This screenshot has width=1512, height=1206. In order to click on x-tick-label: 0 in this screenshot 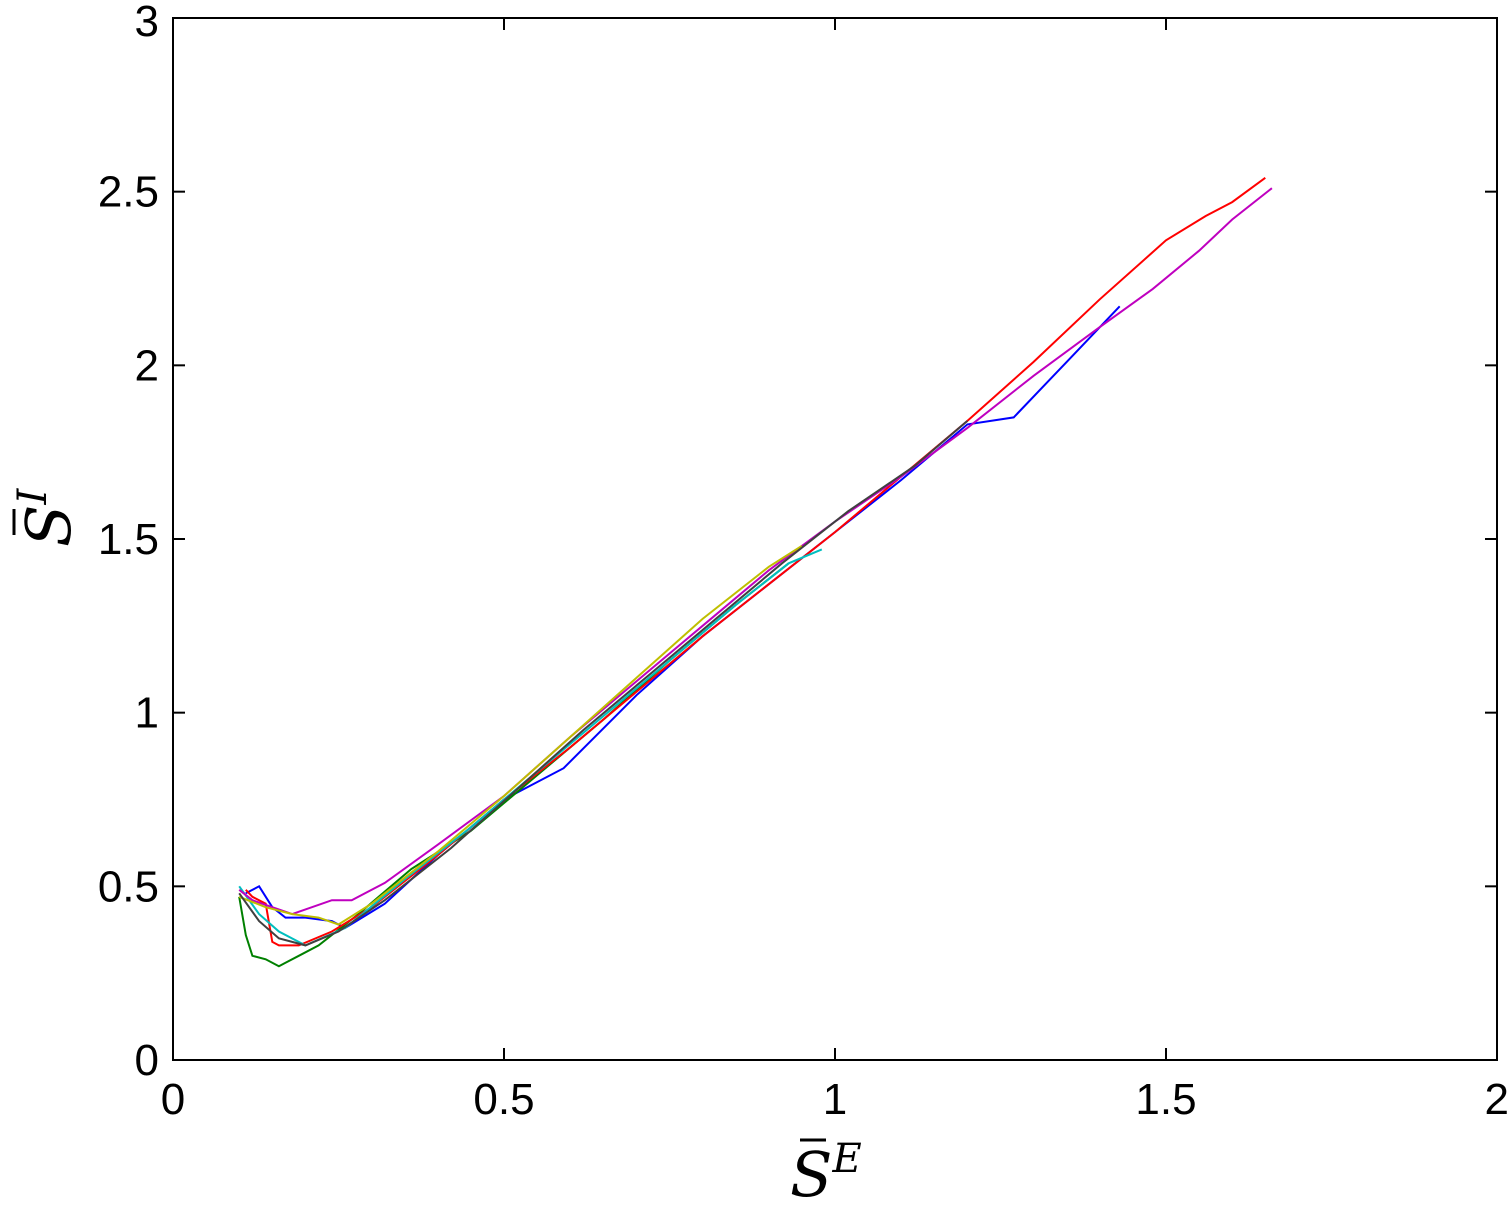, I will do `click(173, 1099)`.